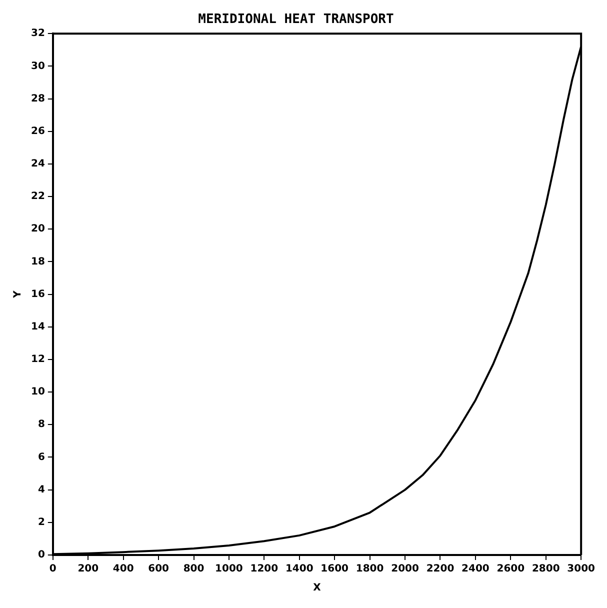 Image resolution: width=607 pixels, height=608 pixels. Describe the element at coordinates (440, 569) in the screenshot. I see `x-tick-label: 2200` at that location.